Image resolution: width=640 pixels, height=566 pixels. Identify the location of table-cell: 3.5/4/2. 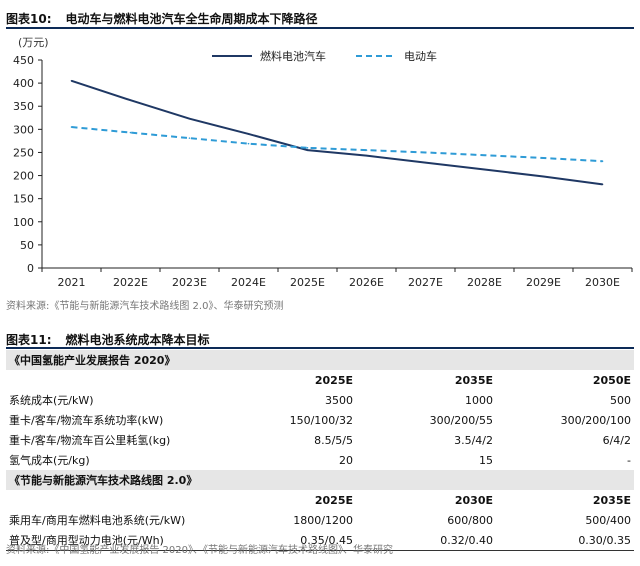
(473, 440).